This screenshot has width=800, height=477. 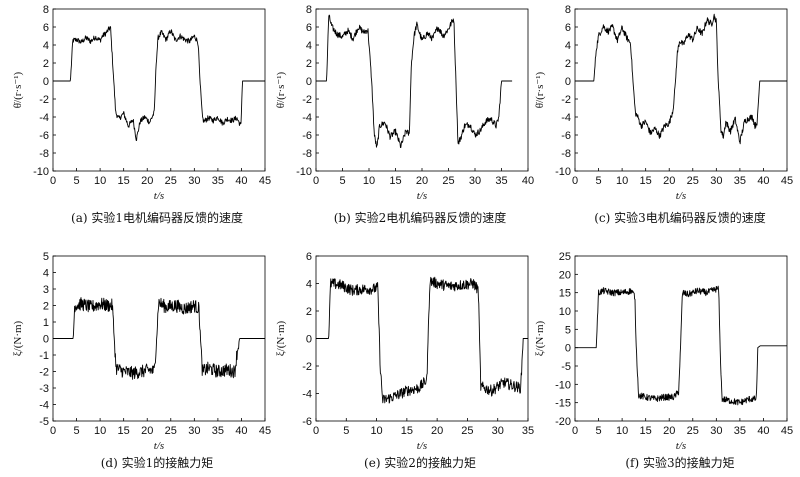 I want to click on chart-caption: (e) 实验2的接触力矩, so click(x=420, y=462).